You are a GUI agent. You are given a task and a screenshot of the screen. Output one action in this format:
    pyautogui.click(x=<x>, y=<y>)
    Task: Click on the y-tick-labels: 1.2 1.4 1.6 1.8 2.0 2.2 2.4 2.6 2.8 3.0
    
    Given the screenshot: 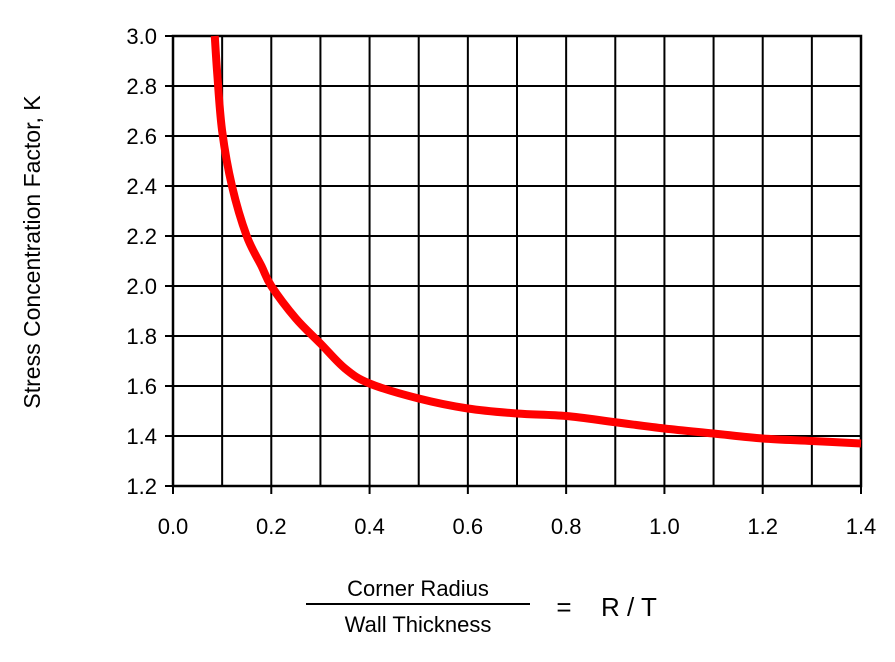 What is the action you would take?
    pyautogui.click(x=141, y=261)
    